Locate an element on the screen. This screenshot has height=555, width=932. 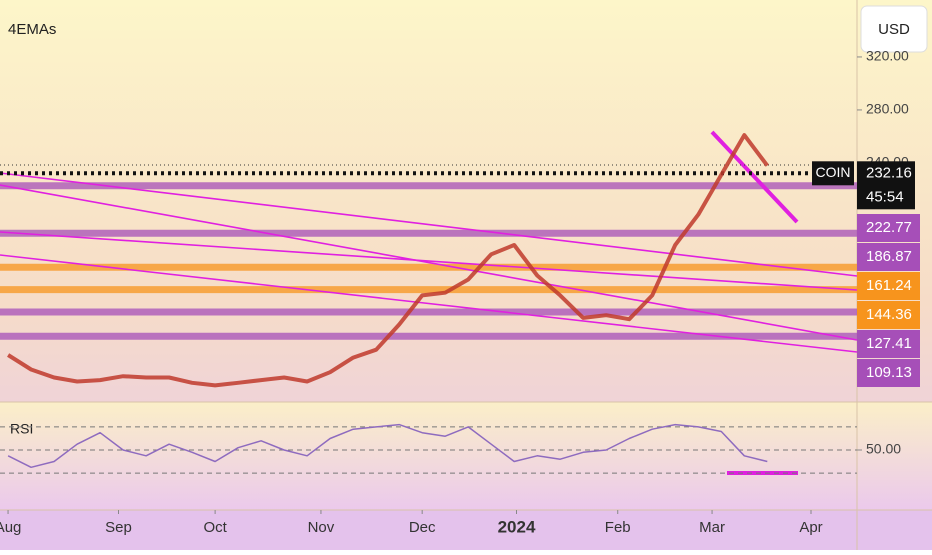
time-axis is located at coordinates (466, 530).